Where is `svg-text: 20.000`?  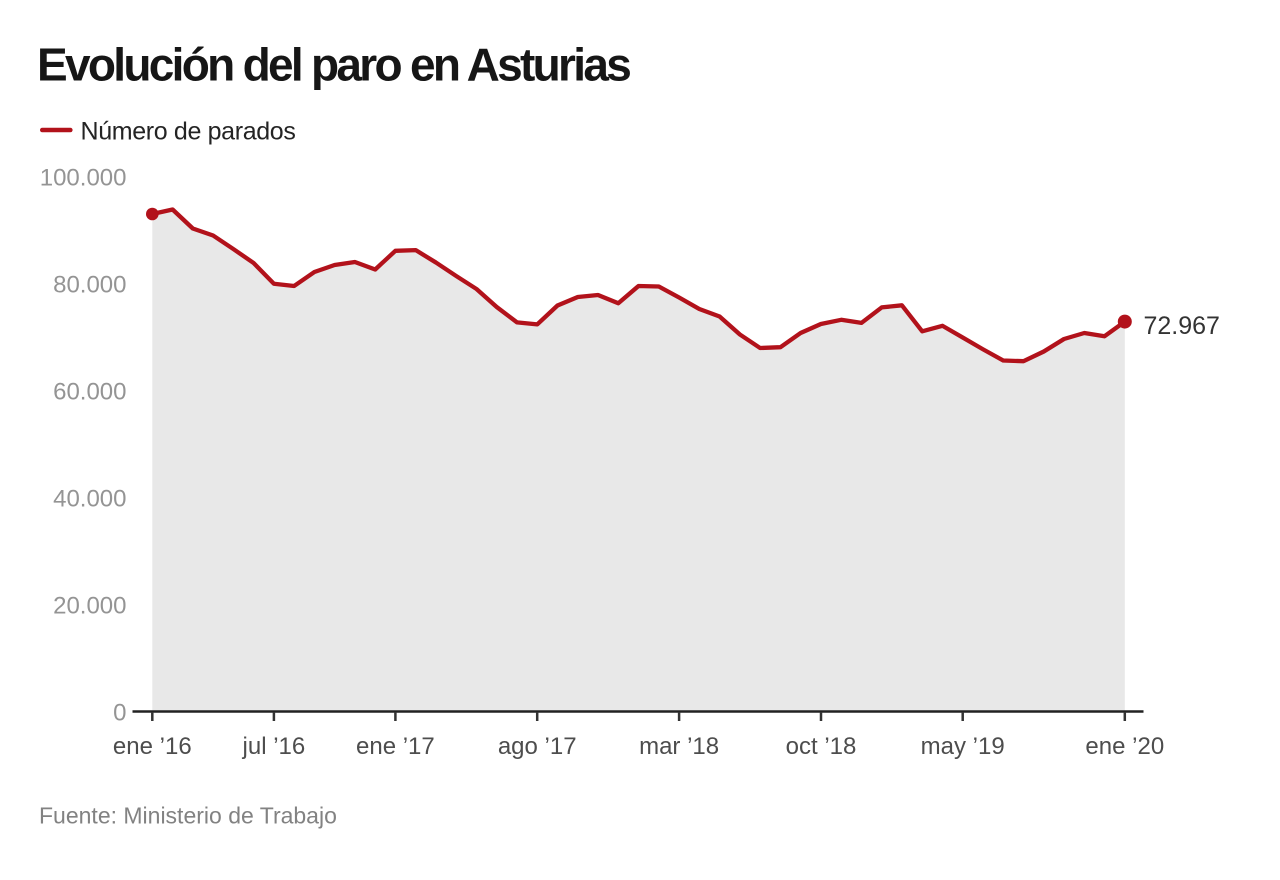 svg-text: 20.000 is located at coordinates (89, 606).